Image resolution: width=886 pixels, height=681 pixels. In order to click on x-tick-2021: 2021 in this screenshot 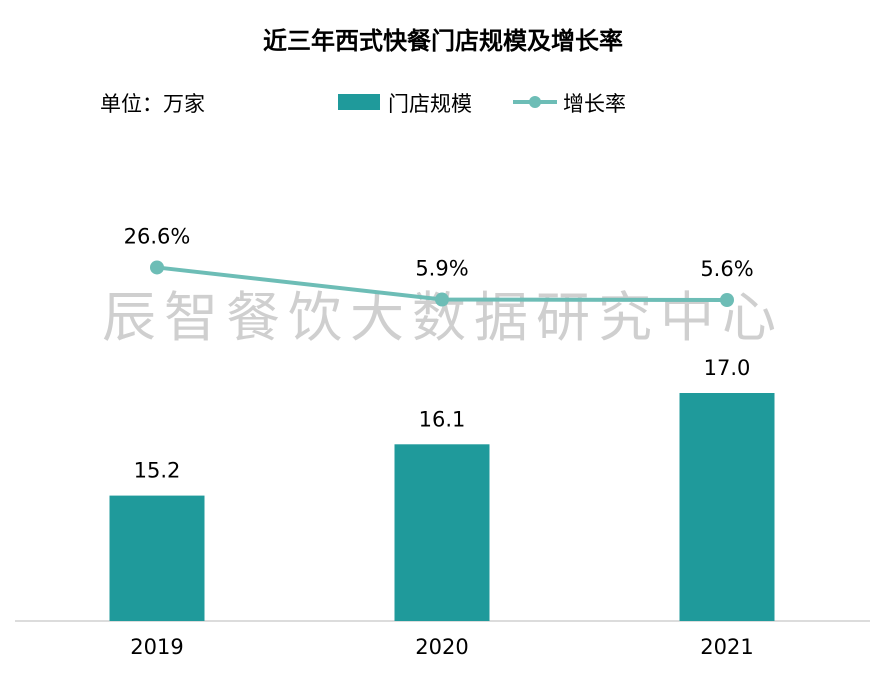, I will do `click(726, 647)`.